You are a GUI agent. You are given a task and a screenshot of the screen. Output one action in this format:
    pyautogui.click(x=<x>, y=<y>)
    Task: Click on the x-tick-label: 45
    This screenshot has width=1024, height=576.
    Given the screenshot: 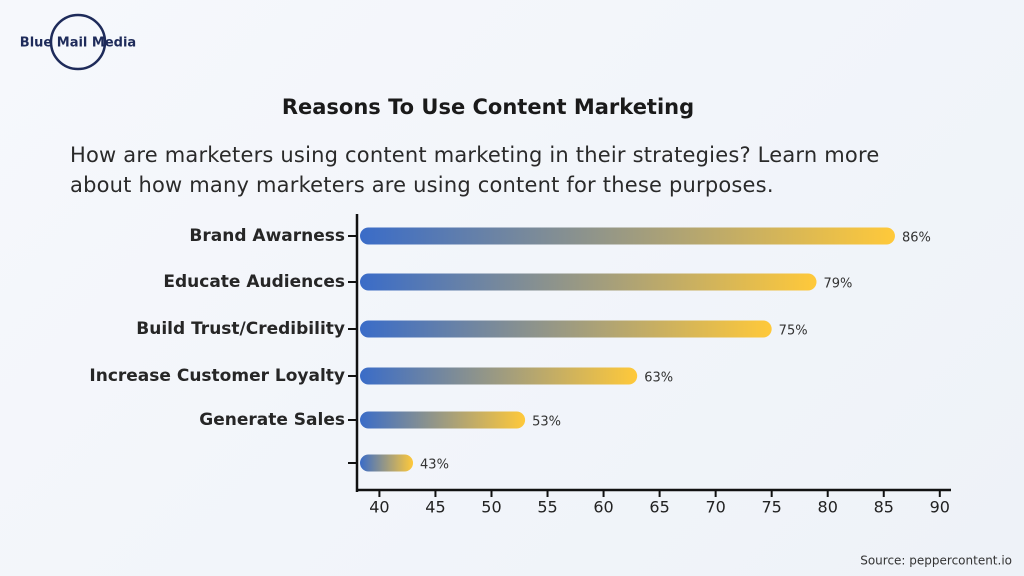 What is the action you would take?
    pyautogui.click(x=435, y=507)
    